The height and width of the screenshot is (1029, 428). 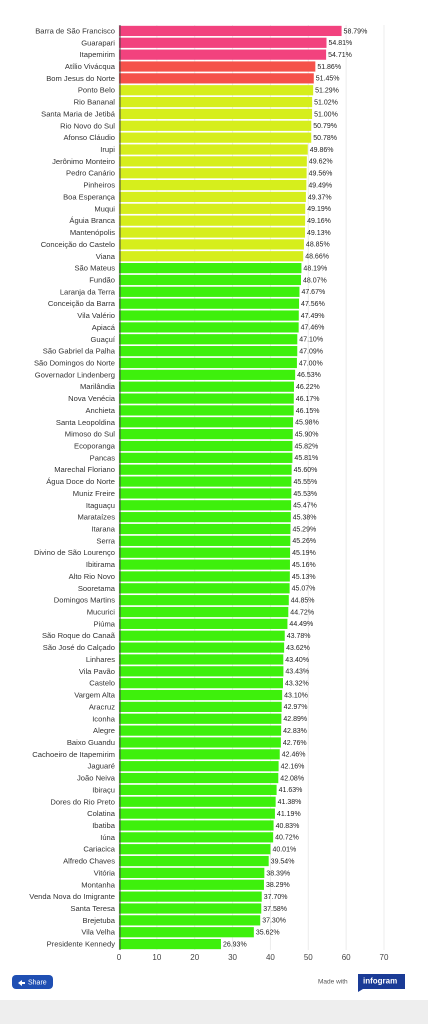 I want to click on x-tick-label: 20, so click(x=194, y=957).